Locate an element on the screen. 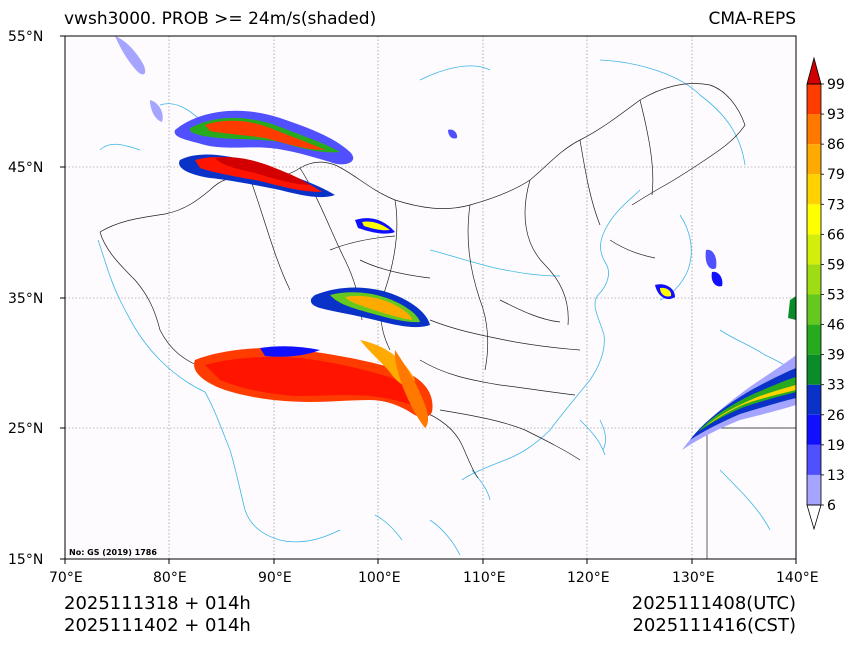 Image resolution: width=860 pixels, height=647 pixels. colorbar-label: 66 is located at coordinates (836, 235).